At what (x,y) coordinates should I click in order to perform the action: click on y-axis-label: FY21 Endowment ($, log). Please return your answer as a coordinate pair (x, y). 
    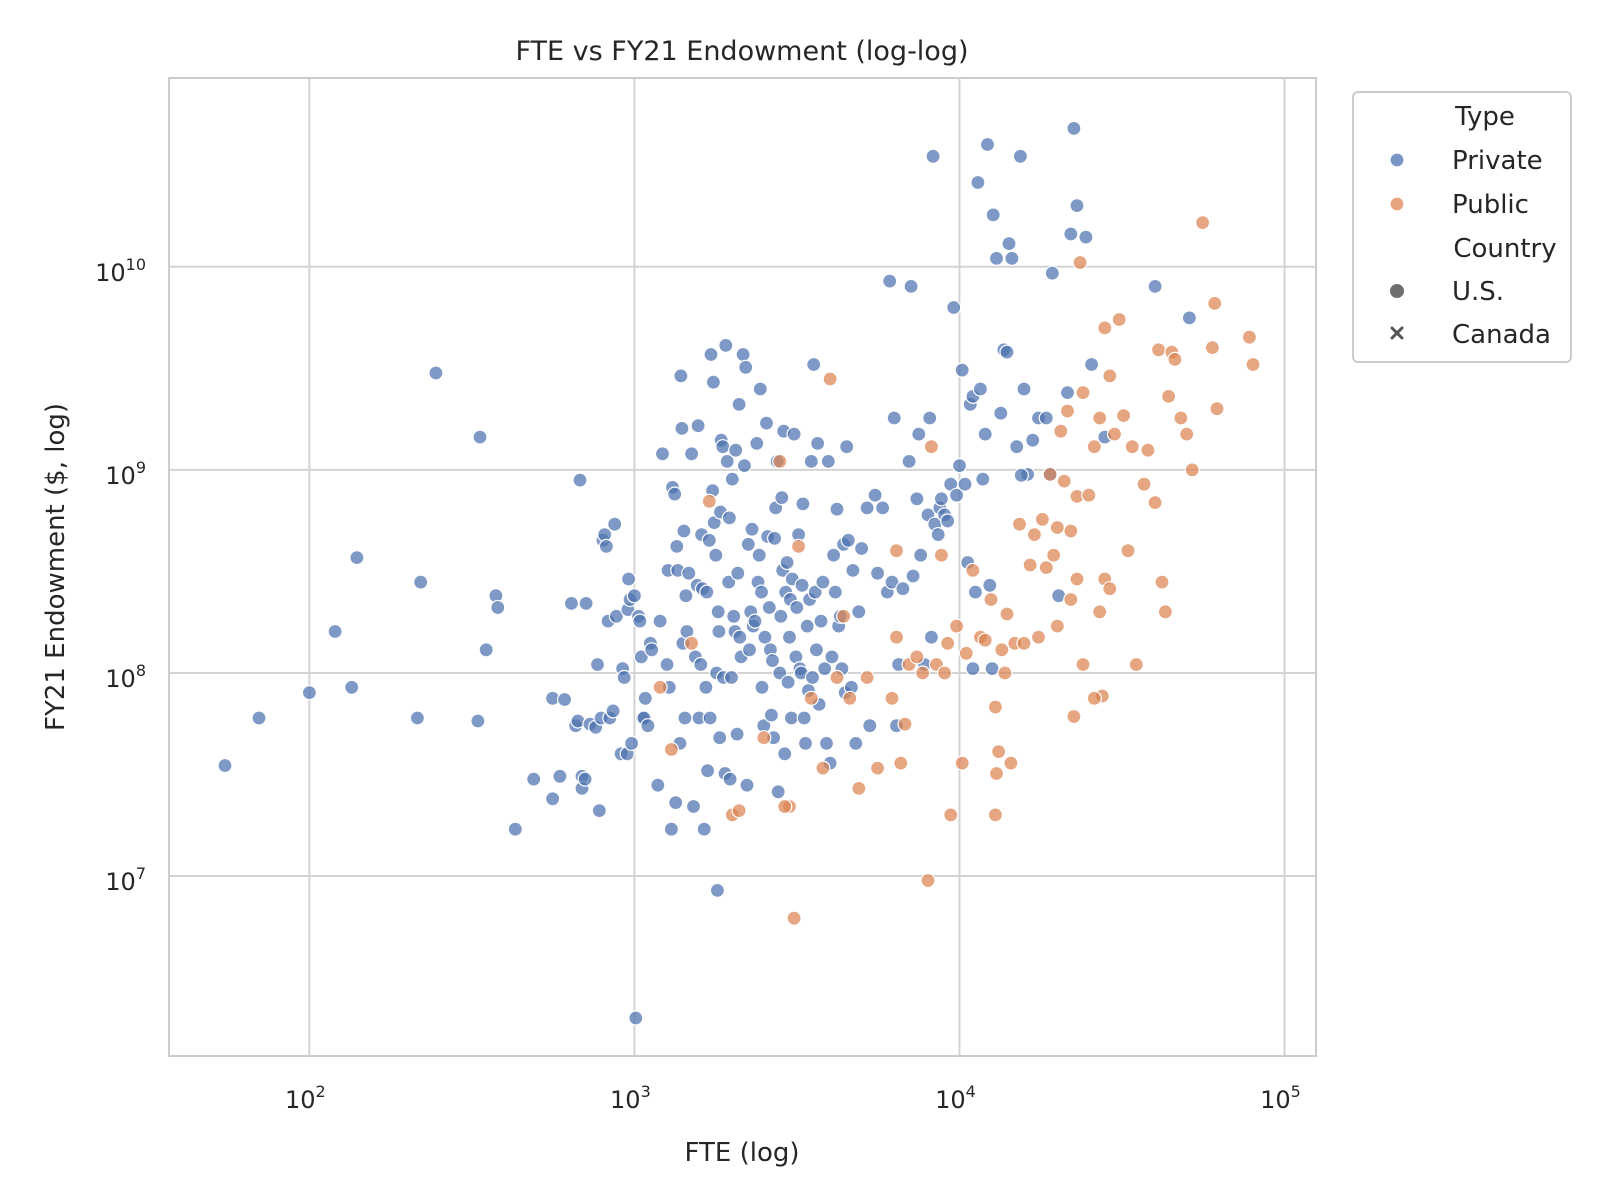
    Looking at the image, I should click on (56, 567).